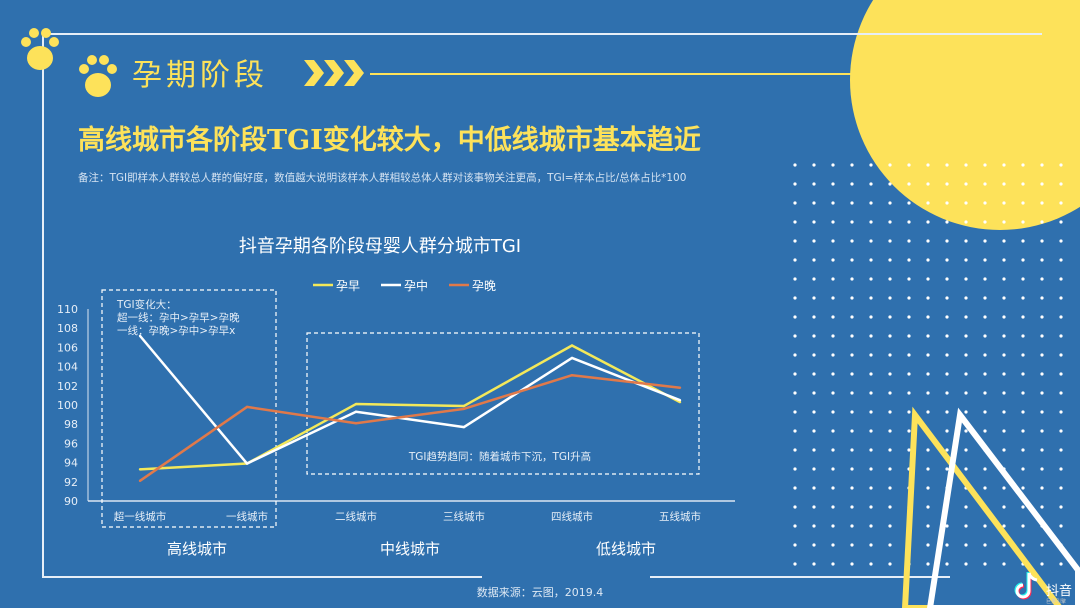  Describe the element at coordinates (410, 407) in the screenshot. I see `series-line-孕早` at that location.